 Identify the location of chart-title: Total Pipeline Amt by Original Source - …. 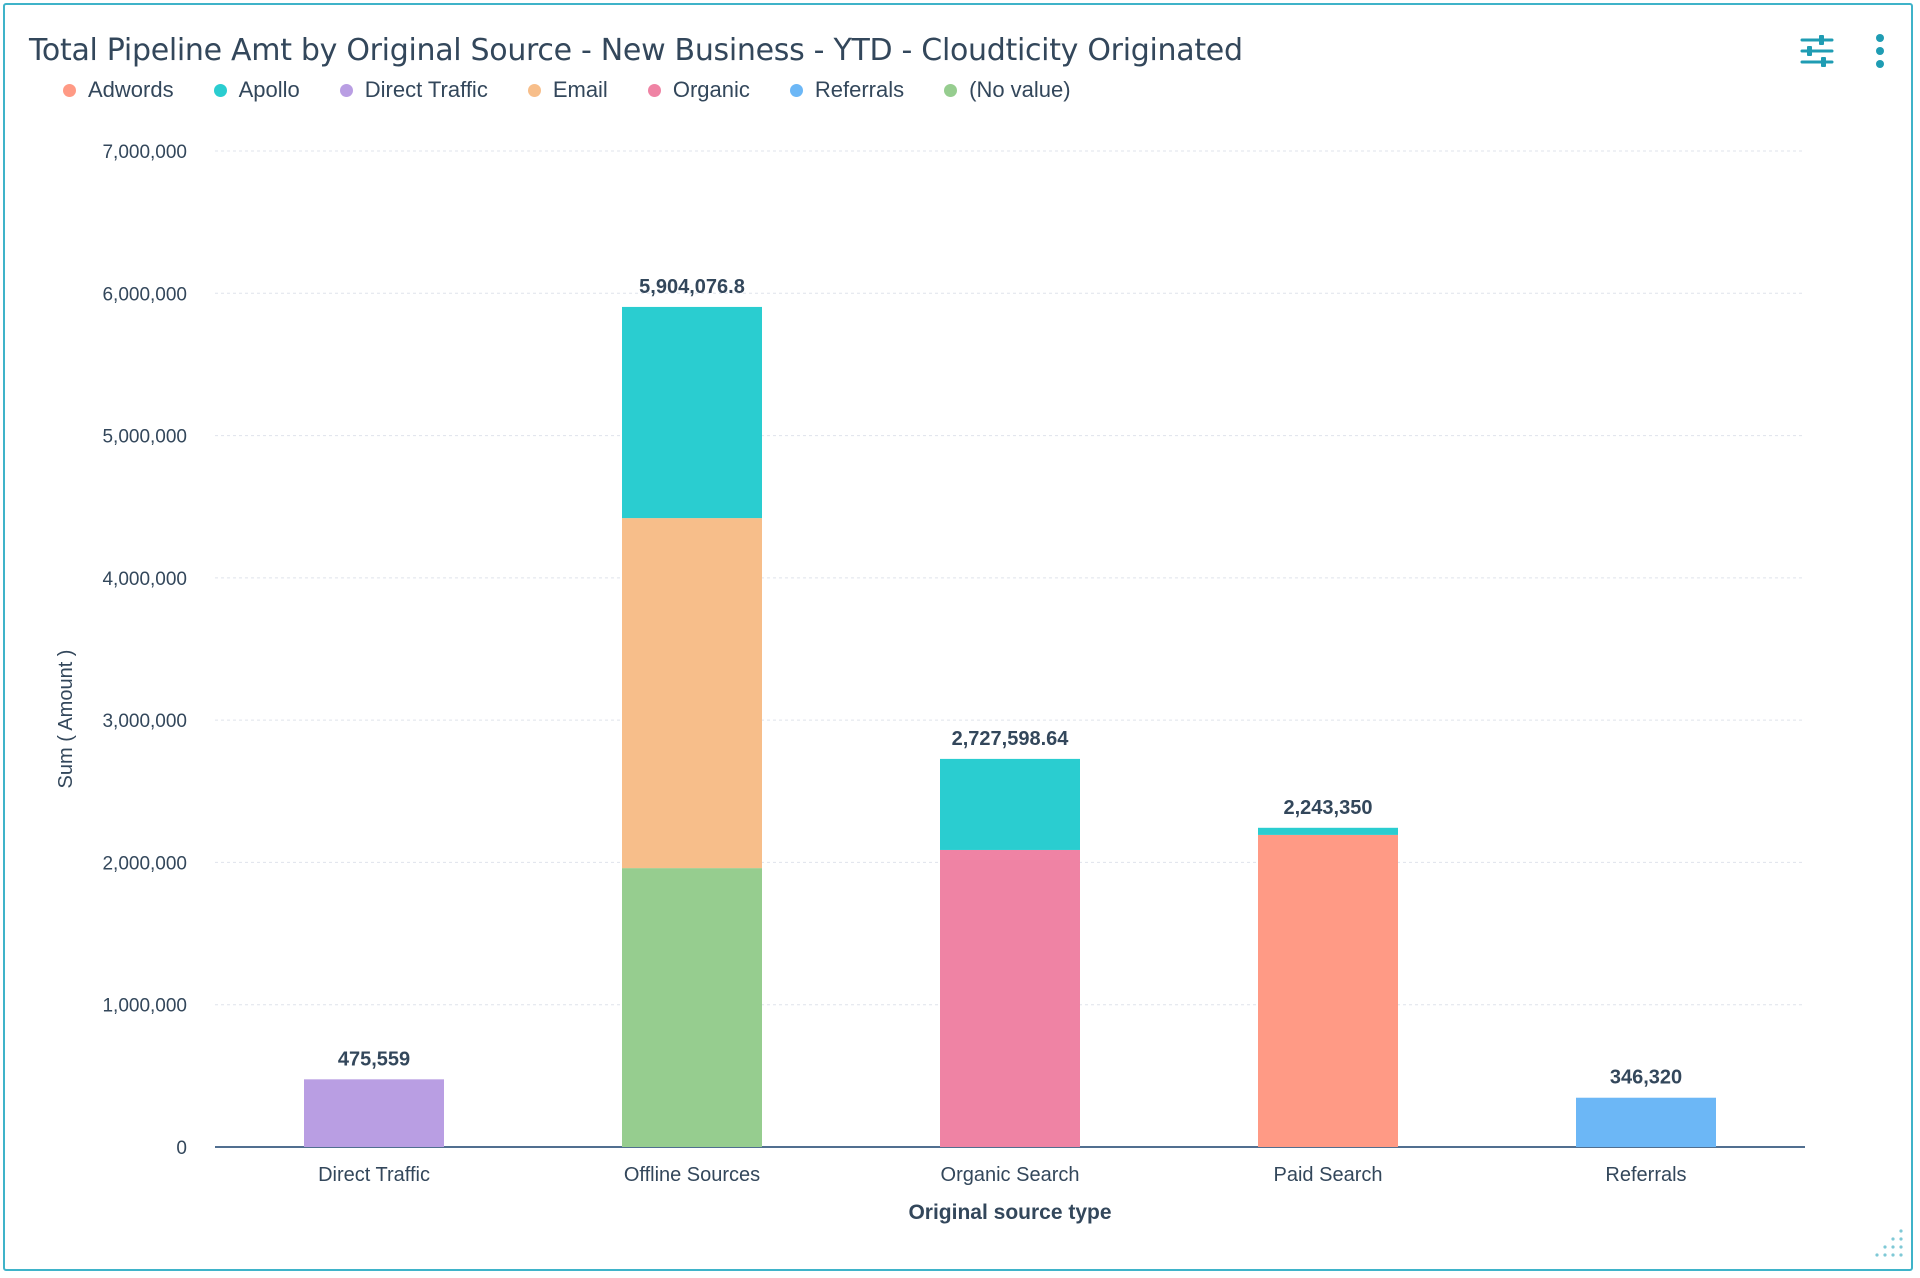
(636, 50).